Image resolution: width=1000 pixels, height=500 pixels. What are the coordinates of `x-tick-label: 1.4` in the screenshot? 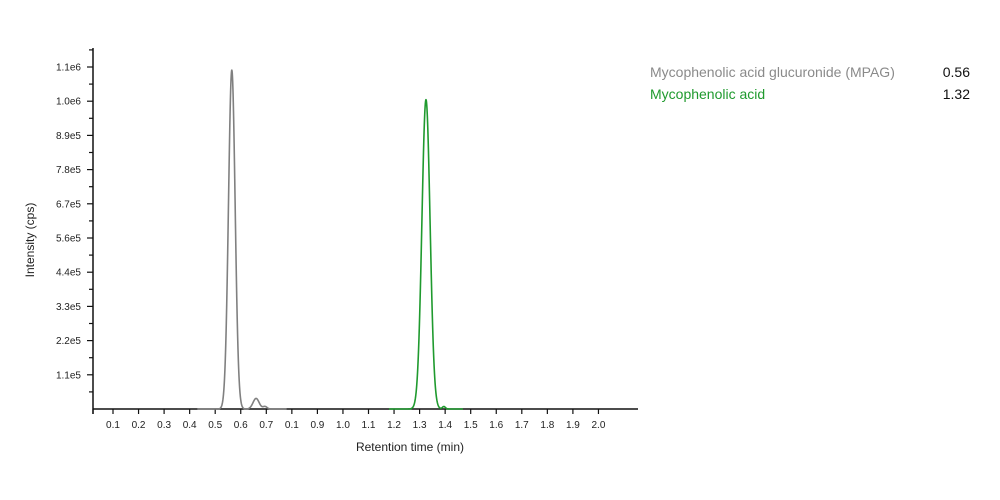 It's located at (445, 425).